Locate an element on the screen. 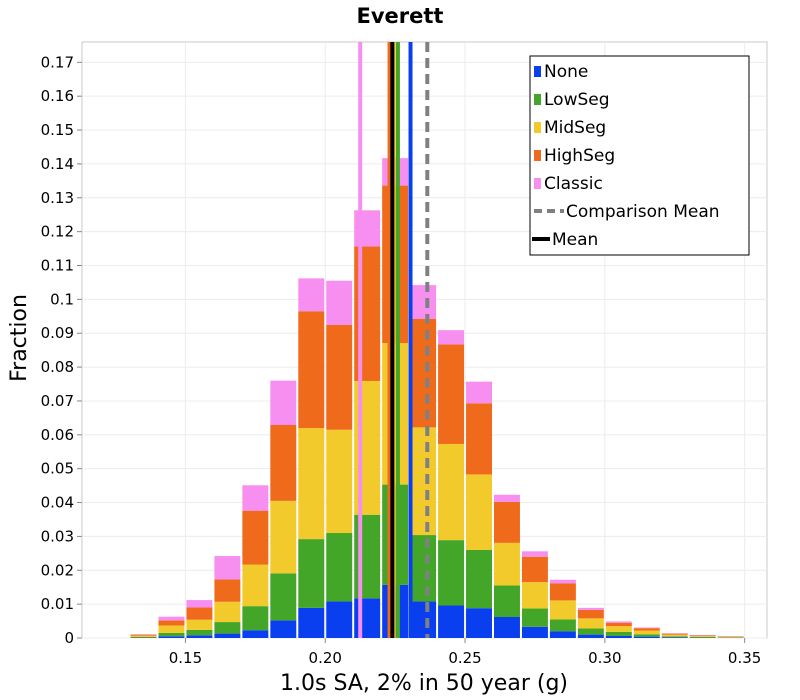  legend-label-comparison-mean: Comparison Mean is located at coordinates (643, 212).